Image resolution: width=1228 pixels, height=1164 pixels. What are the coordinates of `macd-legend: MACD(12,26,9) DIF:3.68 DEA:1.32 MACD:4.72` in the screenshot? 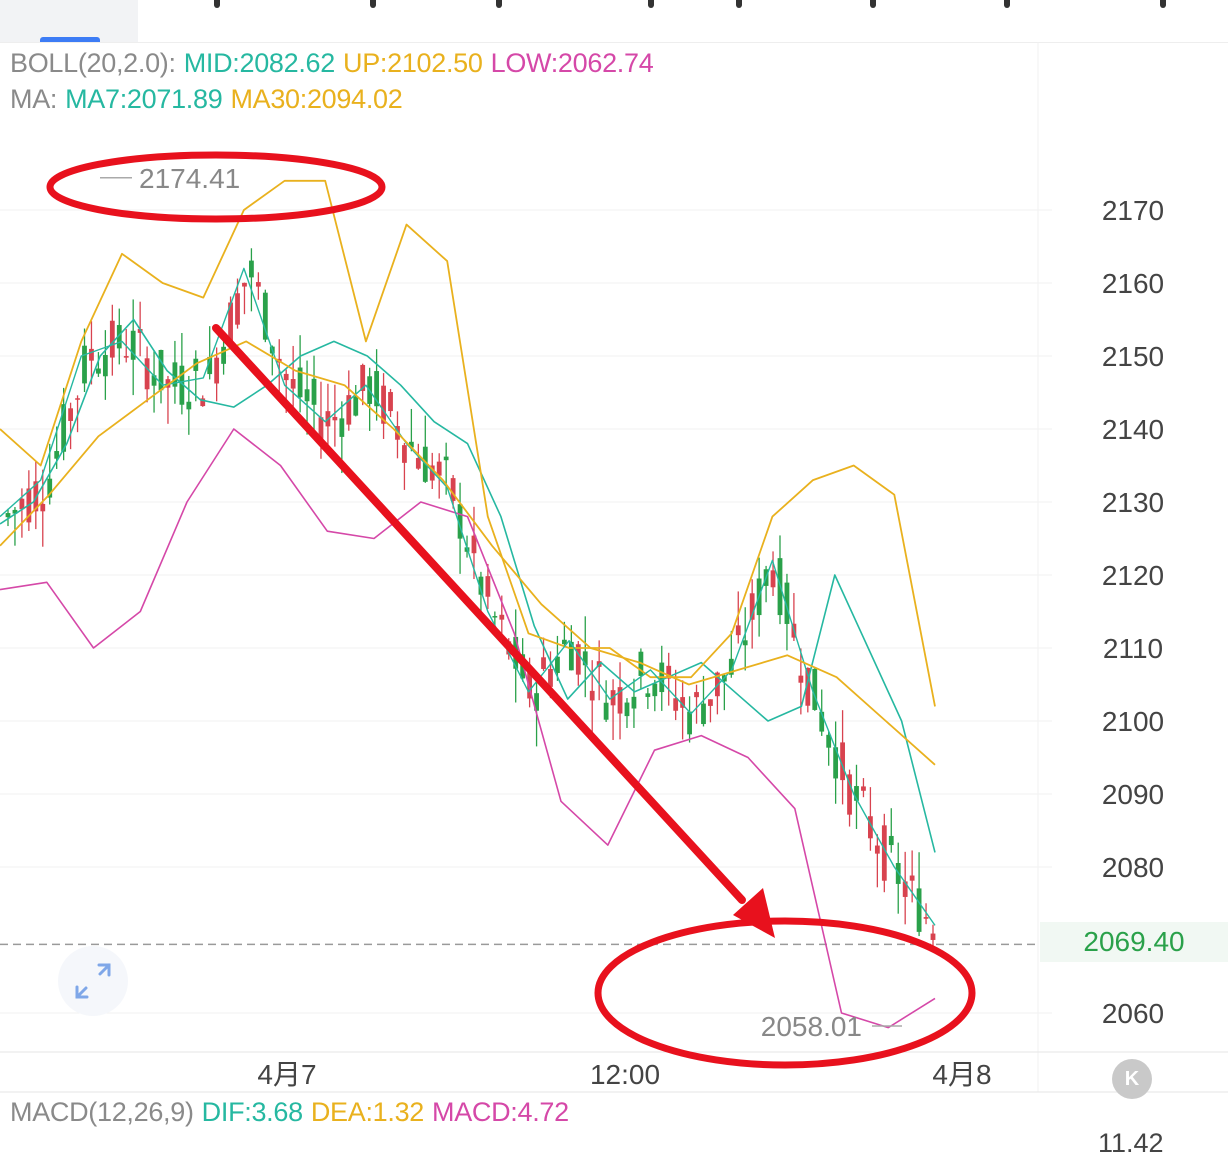 It's located at (293, 1112).